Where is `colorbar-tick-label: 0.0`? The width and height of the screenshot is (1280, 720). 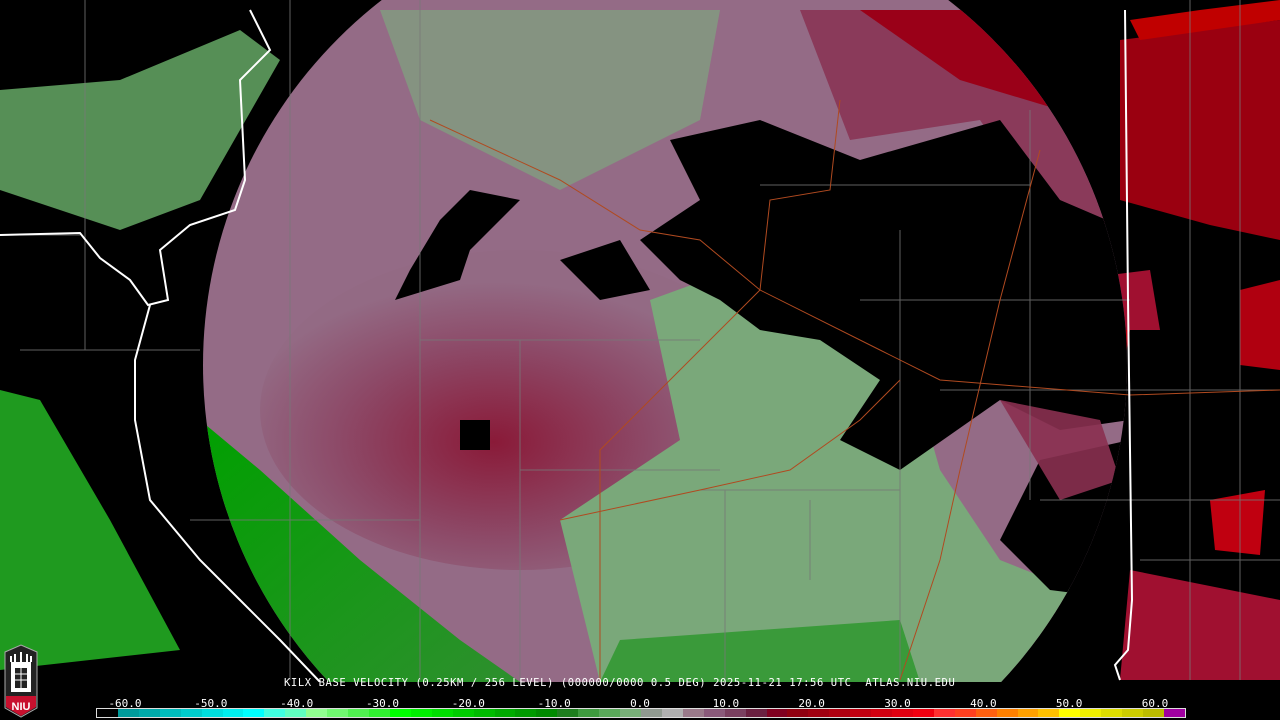
colorbar-tick-label: 0.0 is located at coordinates (640, 703).